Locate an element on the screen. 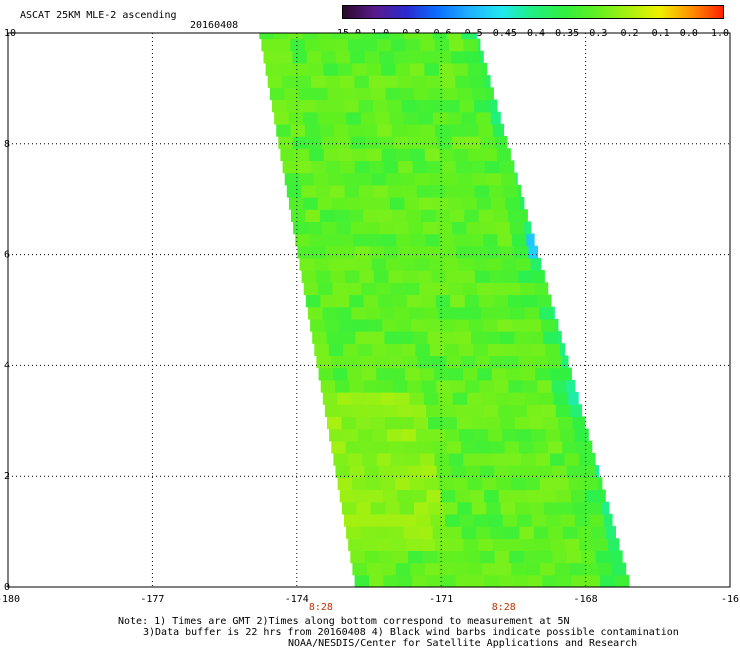 The height and width of the screenshot is (650, 740). x-tick-label: -16 is located at coordinates (730, 599).